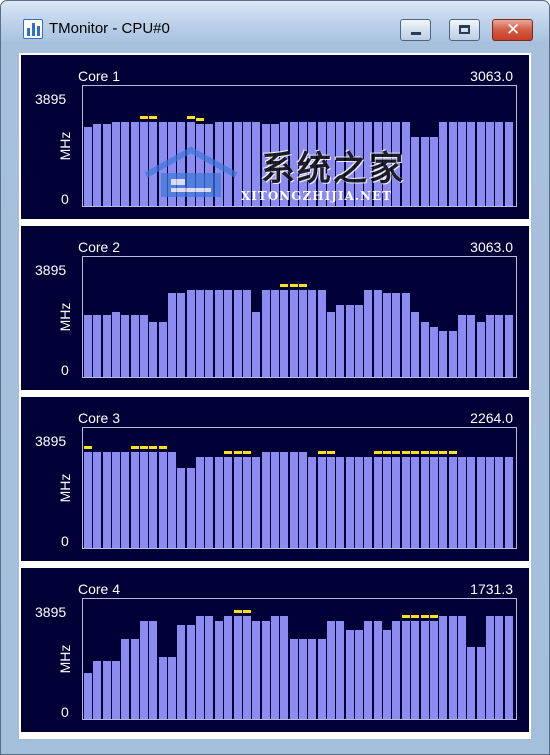 The height and width of the screenshot is (755, 550). Describe the element at coordinates (275, 21) in the screenshot. I see `title-bar: TMonitor - CPU#0 ✕` at that location.